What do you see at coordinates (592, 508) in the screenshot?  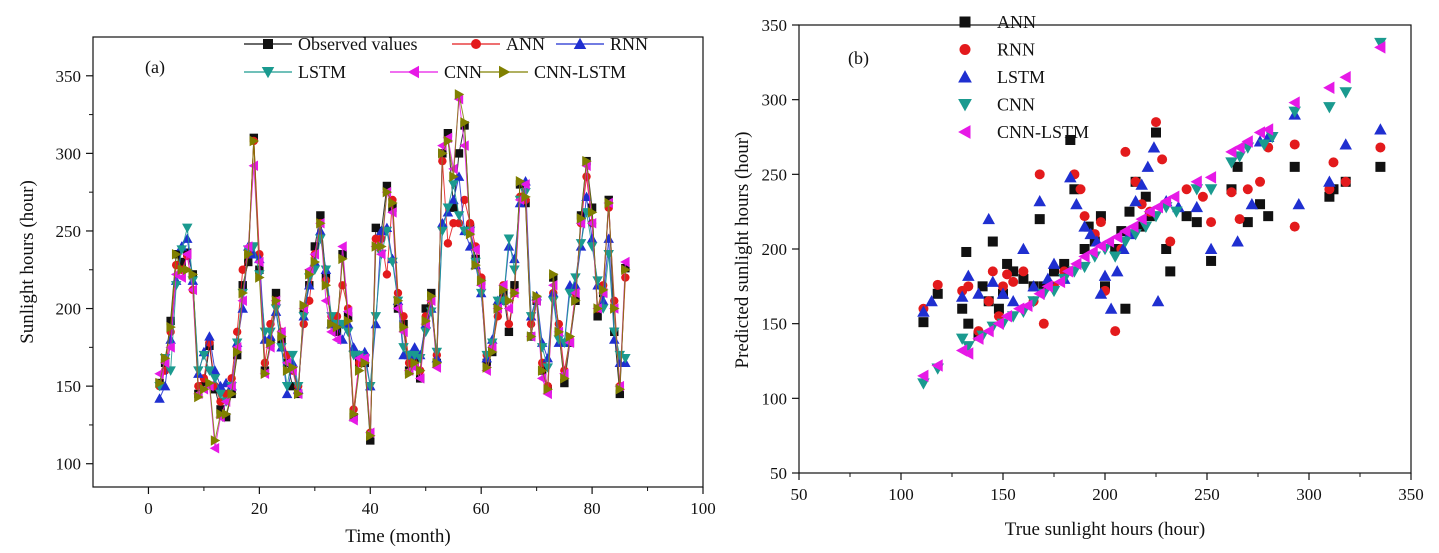 I see `panel-a-xtick-label: 80` at bounding box center [592, 508].